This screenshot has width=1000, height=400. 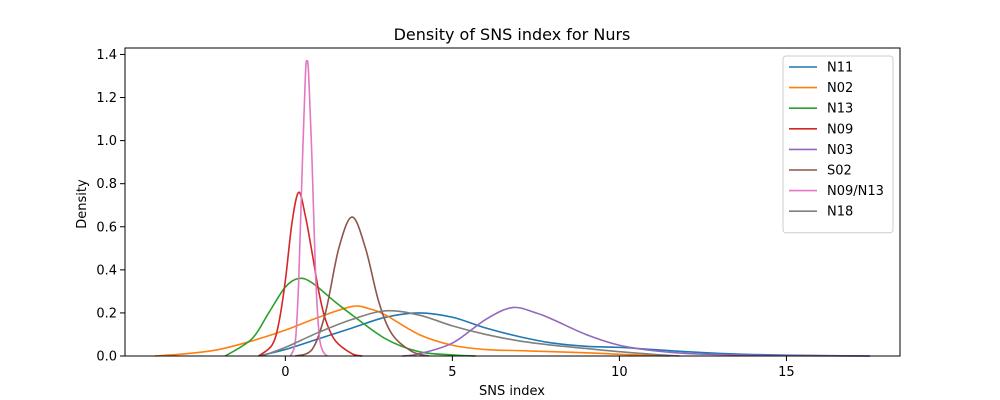 What do you see at coordinates (855, 191) in the screenshot?
I see `legend-label: N09/N13` at bounding box center [855, 191].